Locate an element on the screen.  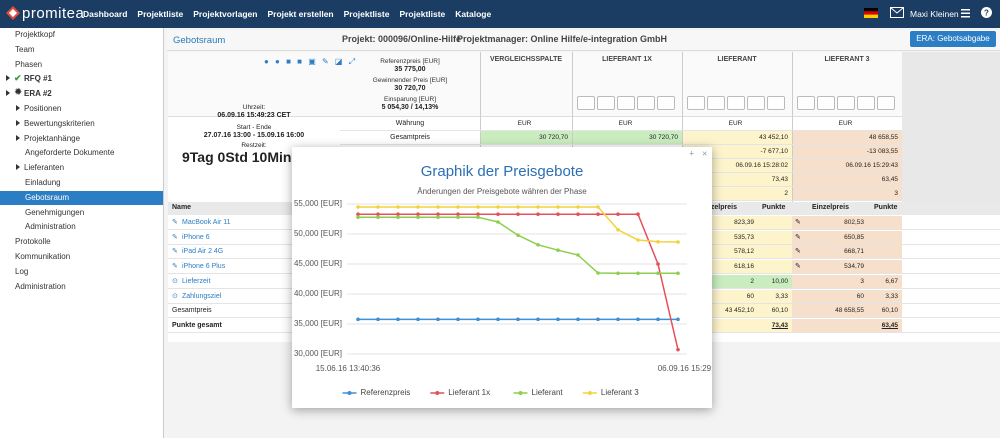
sidebar-item: Bewertungskriterien is located at coordinates (59, 123).